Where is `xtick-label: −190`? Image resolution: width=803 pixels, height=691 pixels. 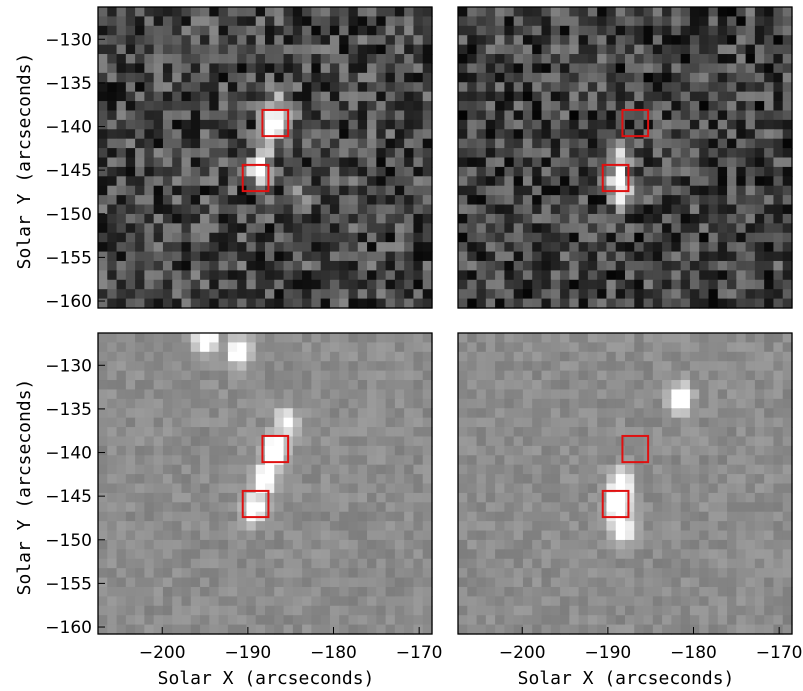
xtick-label: −190 is located at coordinates (608, 653).